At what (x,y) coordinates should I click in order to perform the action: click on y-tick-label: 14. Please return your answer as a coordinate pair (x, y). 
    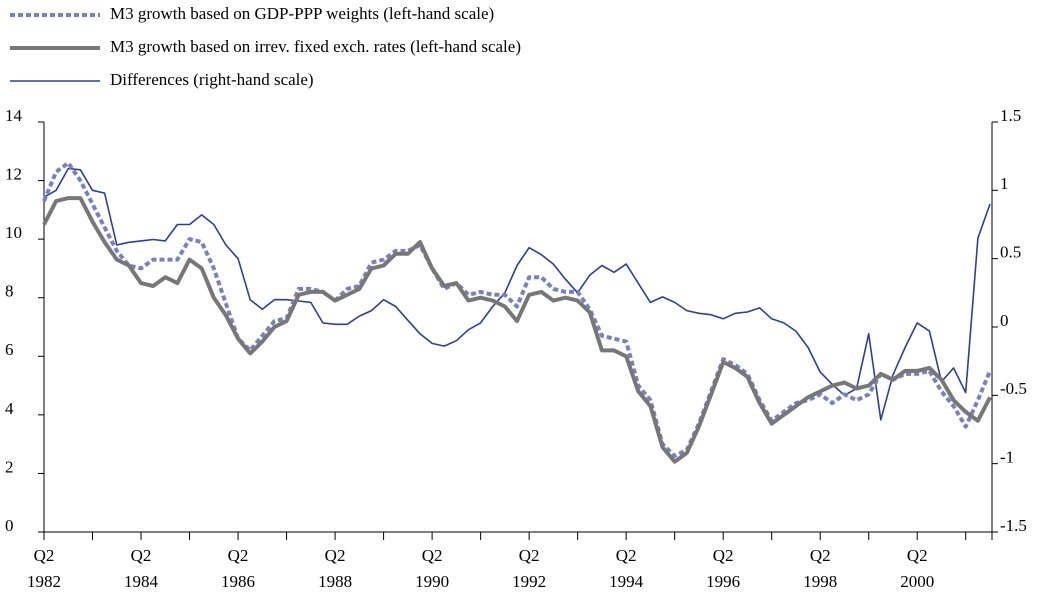
    Looking at the image, I should click on (14, 115).